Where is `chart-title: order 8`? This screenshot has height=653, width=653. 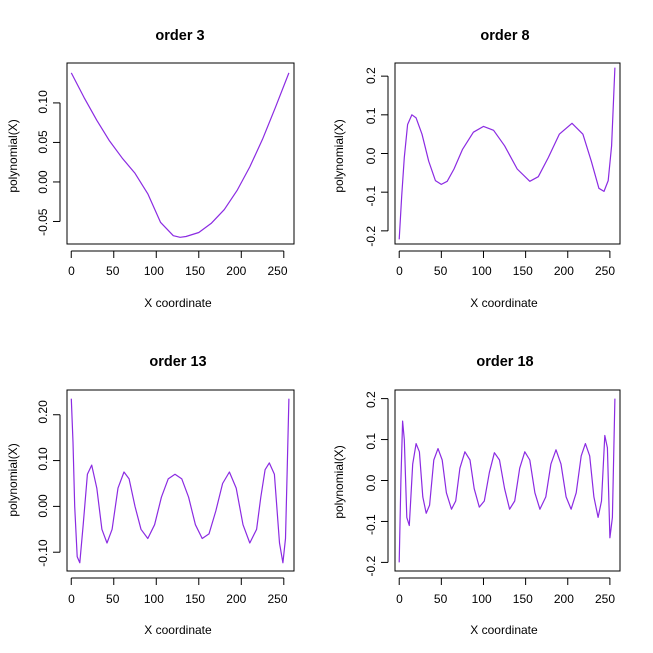
chart-title: order 8 is located at coordinates (504, 36).